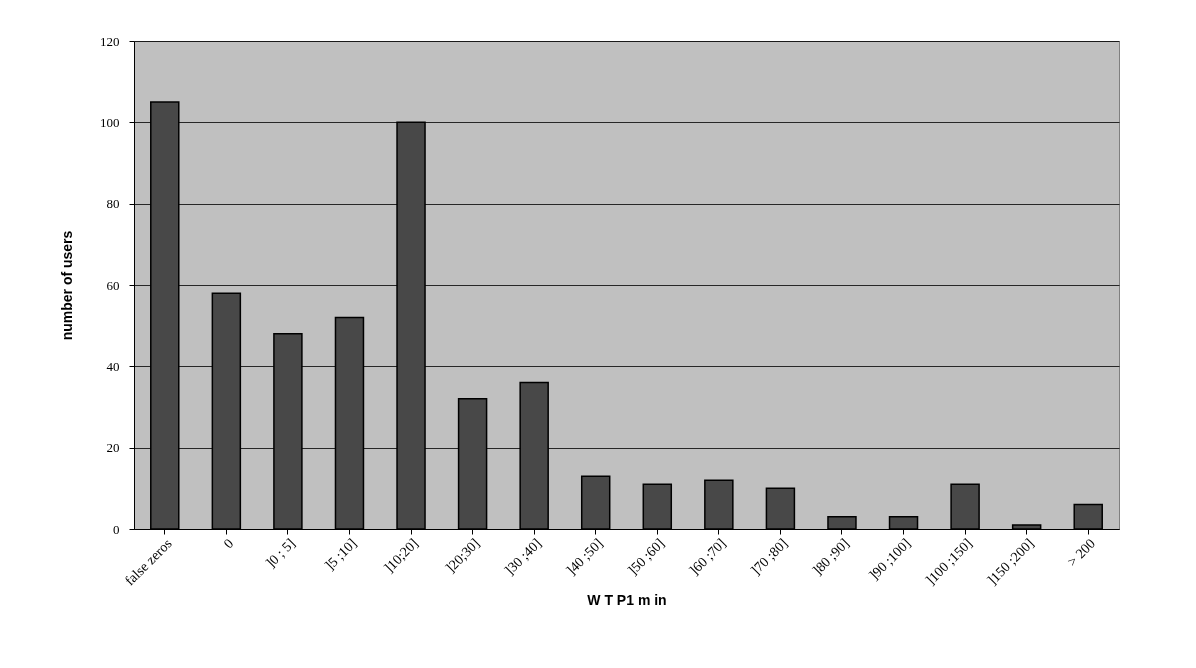 This screenshot has width=1196, height=668. Describe the element at coordinates (280, 553) in the screenshot. I see `x-tick-label: ]0 ; 5]` at that location.